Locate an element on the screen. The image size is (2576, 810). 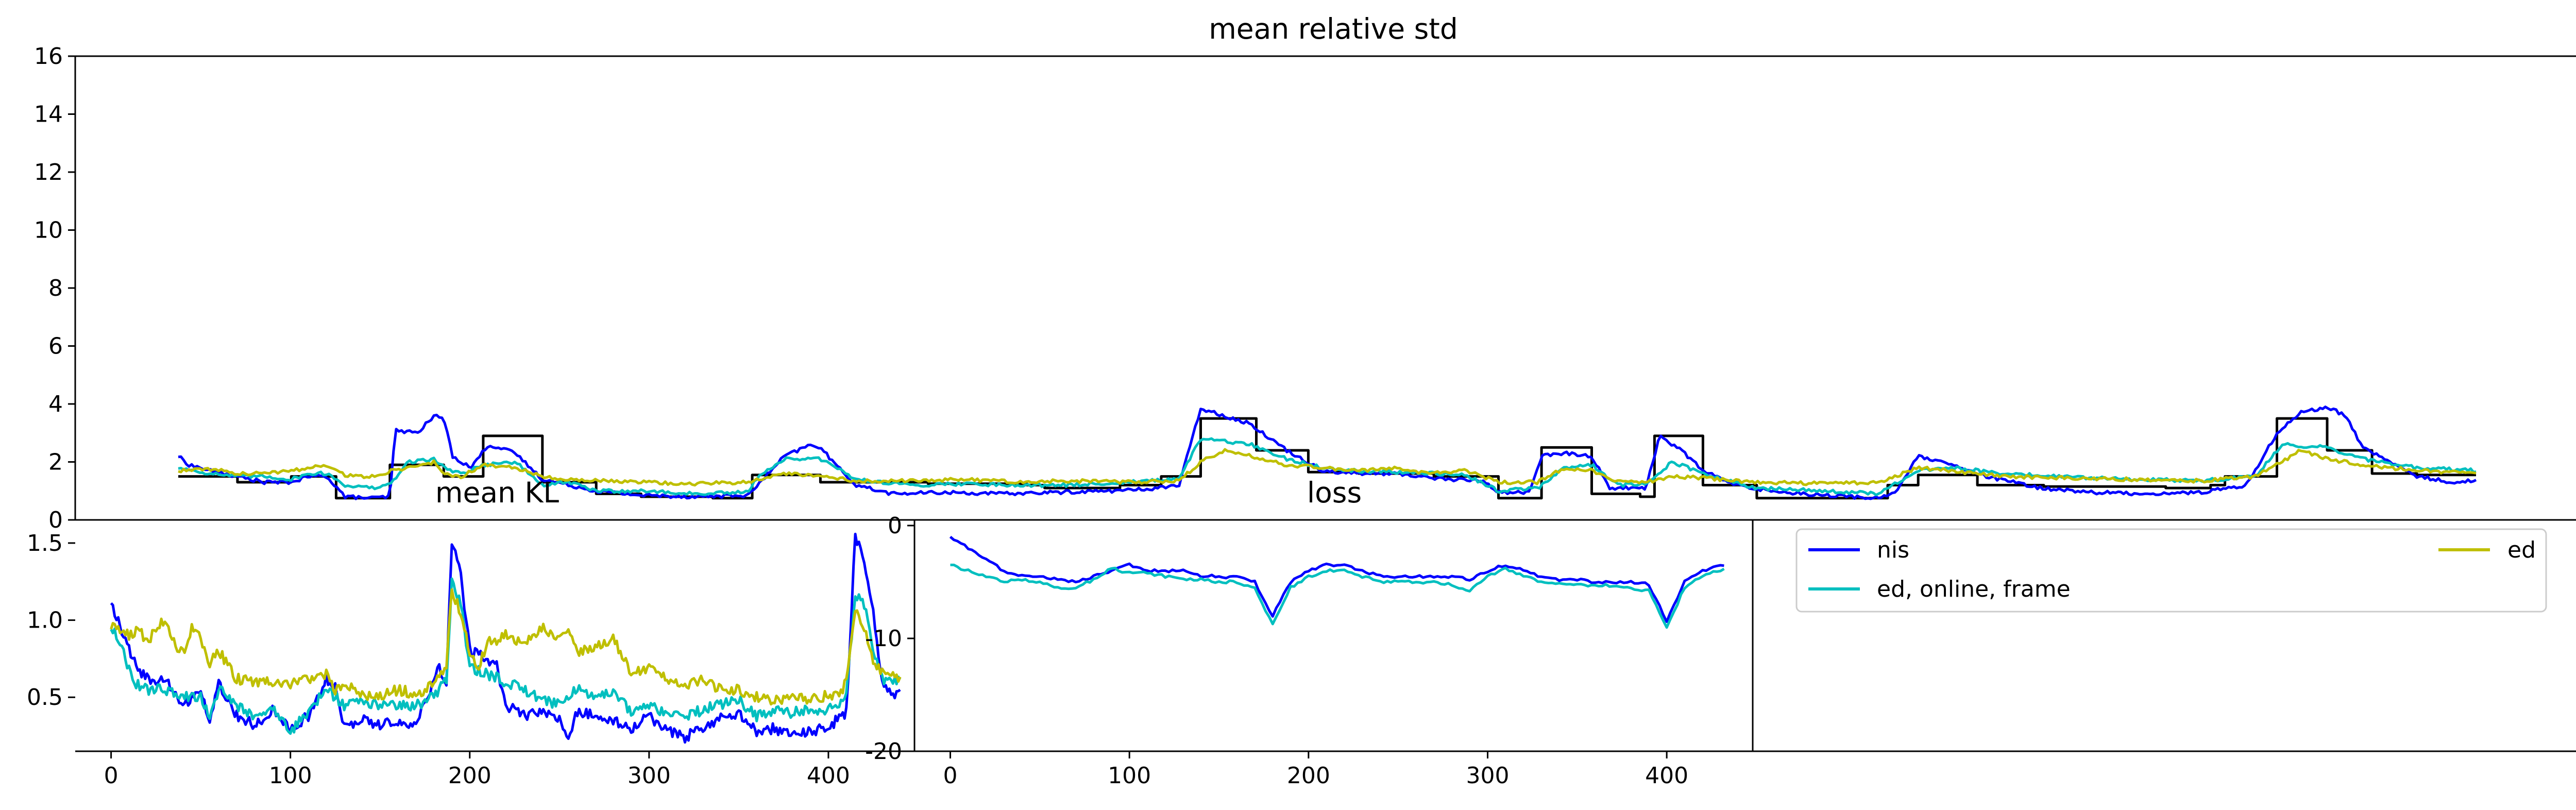
loss-xtick-0-label: 0 is located at coordinates (951, 776).